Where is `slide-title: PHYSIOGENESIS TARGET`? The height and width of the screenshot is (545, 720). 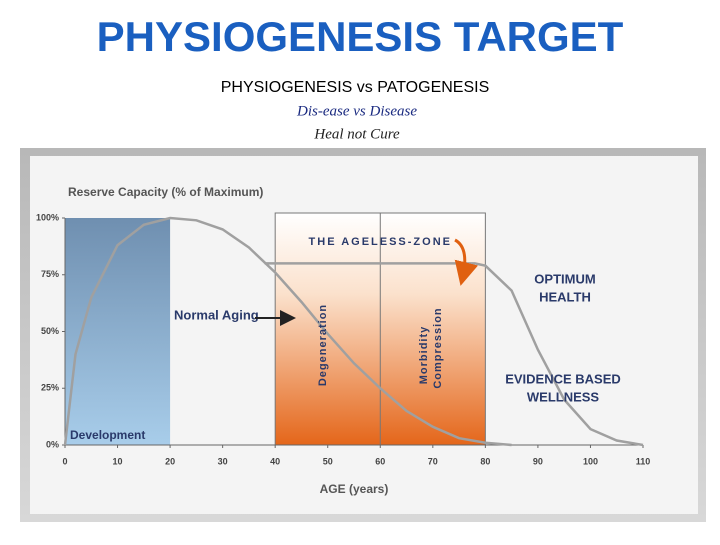 slide-title: PHYSIOGENESIS TARGET is located at coordinates (360, 36).